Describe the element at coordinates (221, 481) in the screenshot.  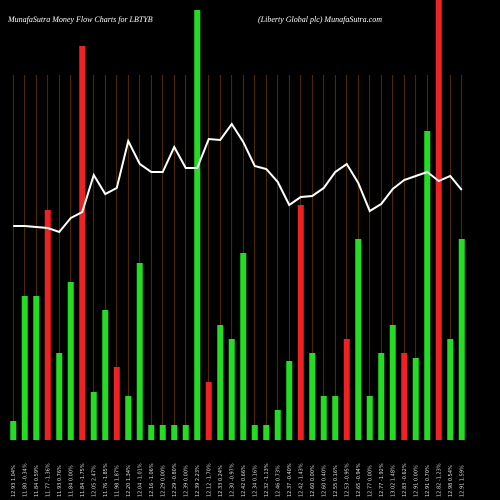
I see `x-tick-label: 12.33 0.24%` at that location.